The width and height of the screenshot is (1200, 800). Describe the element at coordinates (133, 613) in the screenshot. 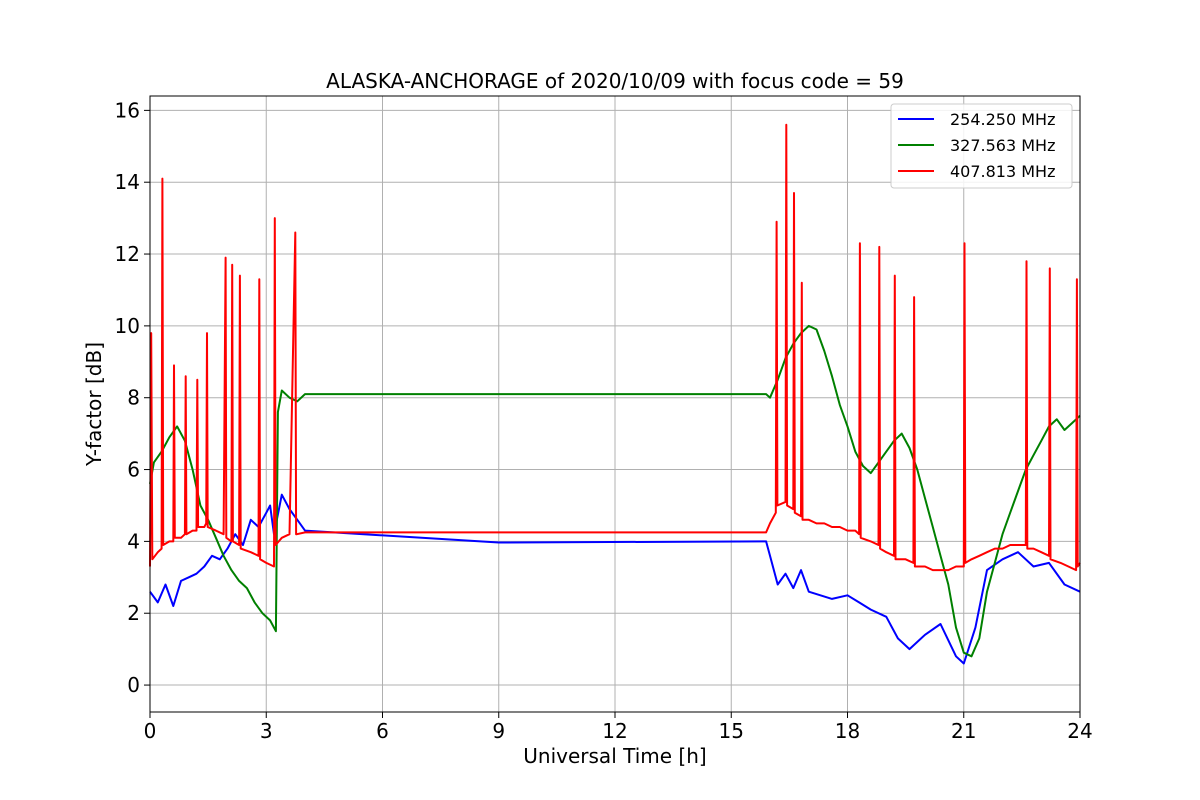

I see `y-tick-label: 2` at that location.